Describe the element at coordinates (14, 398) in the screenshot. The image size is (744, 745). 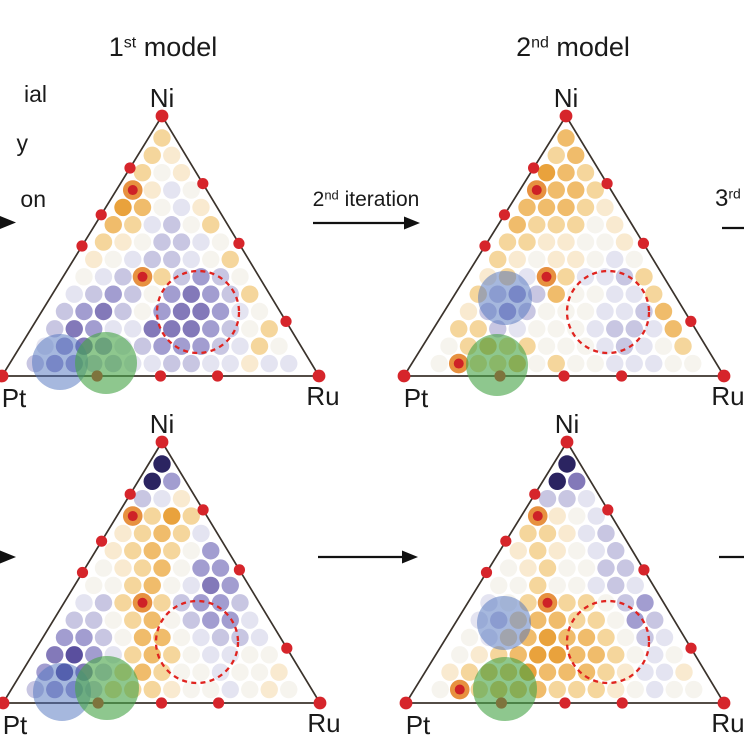
I see `vertex-label-pt: Pt` at that location.